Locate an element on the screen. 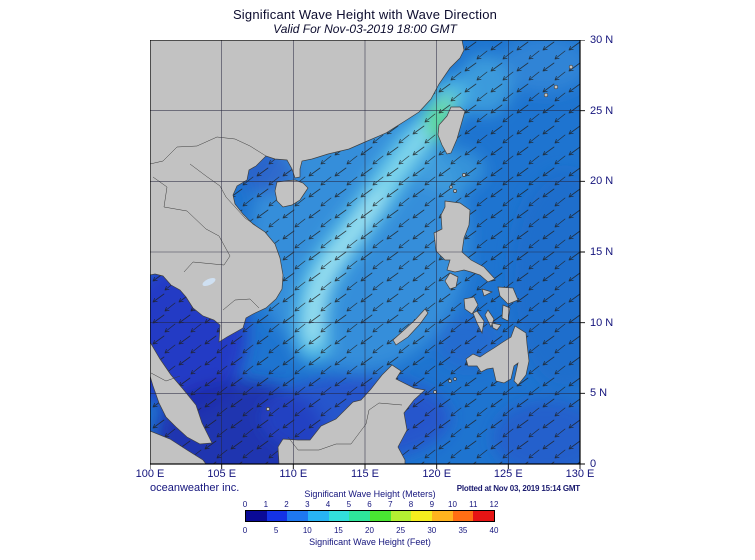  feet-tick-25: 25 is located at coordinates (401, 530).